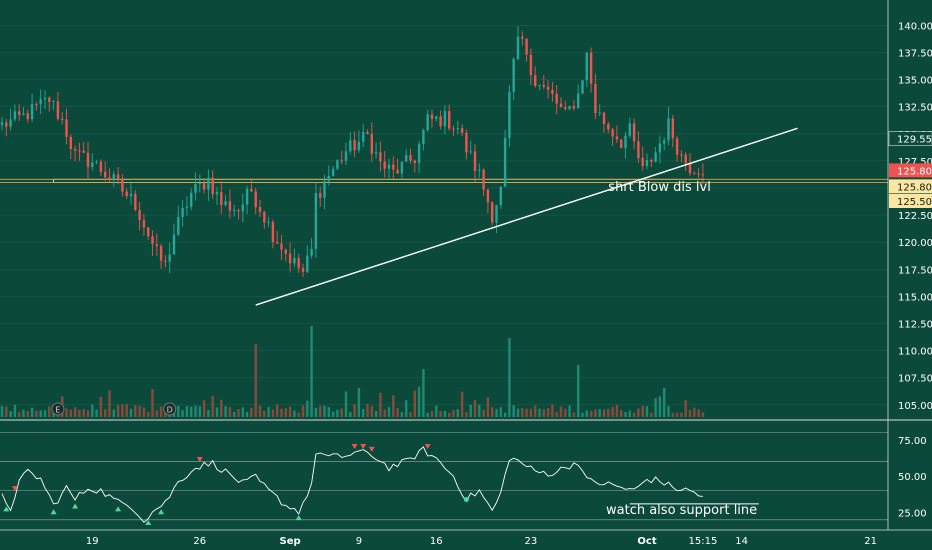 The width and height of the screenshot is (932, 550). What do you see at coordinates (352, 484) in the screenshot?
I see `rsi-line` at bounding box center [352, 484].